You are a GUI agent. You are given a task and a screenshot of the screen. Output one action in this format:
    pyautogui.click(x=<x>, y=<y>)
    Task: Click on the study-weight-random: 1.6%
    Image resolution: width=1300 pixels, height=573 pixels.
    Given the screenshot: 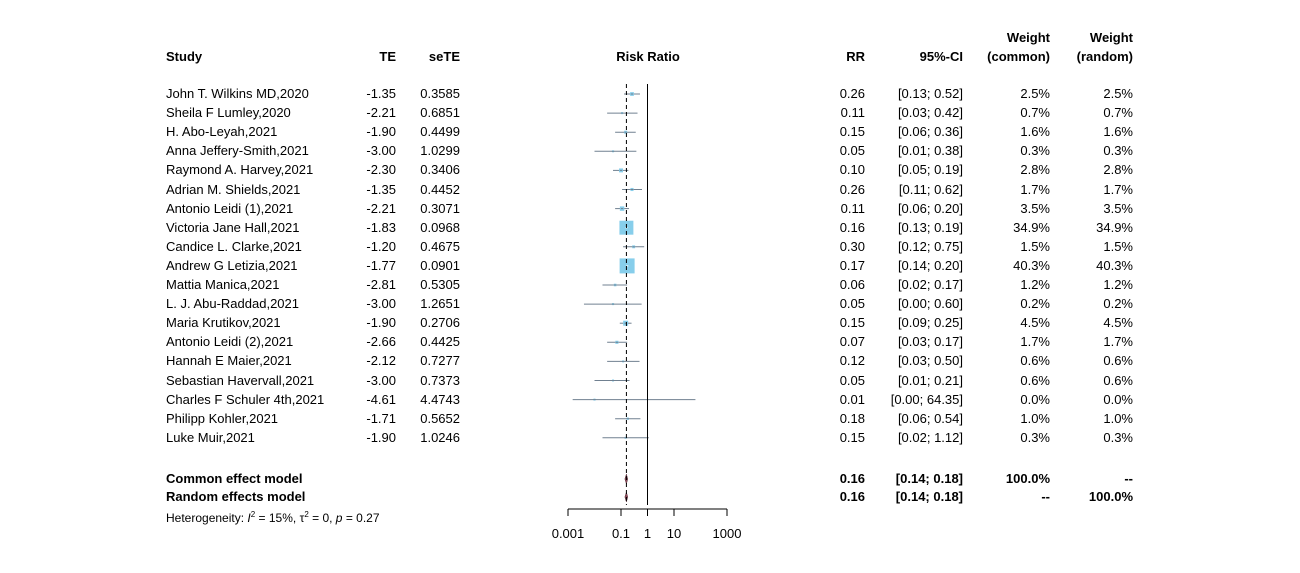 What is the action you would take?
    pyautogui.click(x=1118, y=132)
    